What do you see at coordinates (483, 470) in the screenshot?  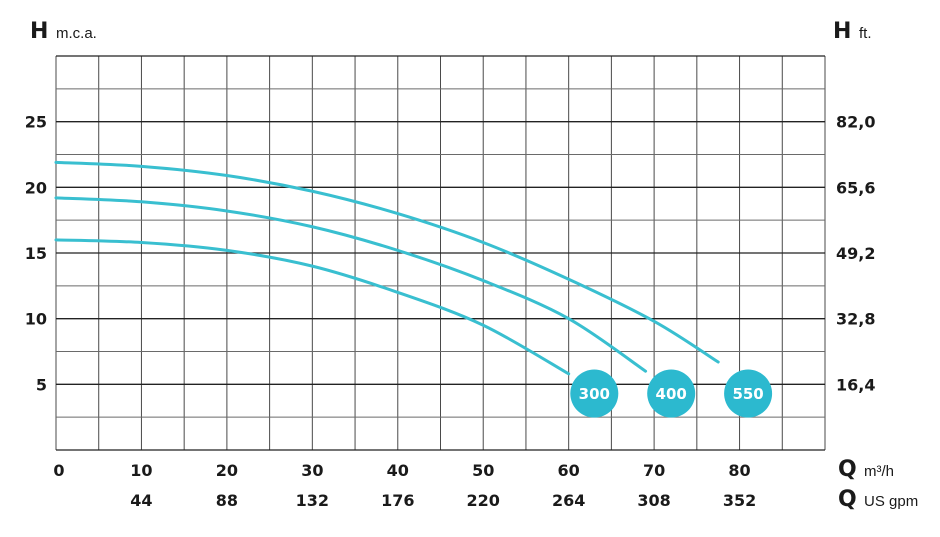 I see `x-tick-primary: 50` at bounding box center [483, 470].